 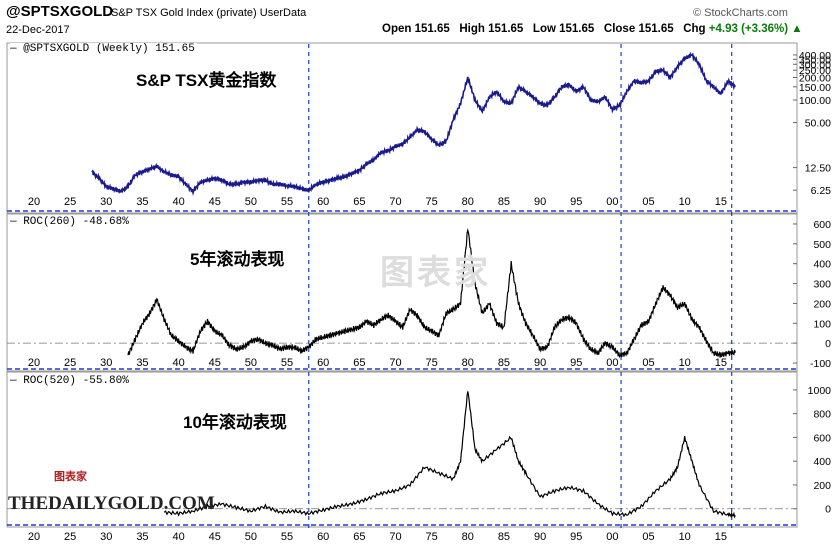 What do you see at coordinates (235, 422) in the screenshot?
I see `roc520-panel-title: 10年滚动表现` at bounding box center [235, 422].